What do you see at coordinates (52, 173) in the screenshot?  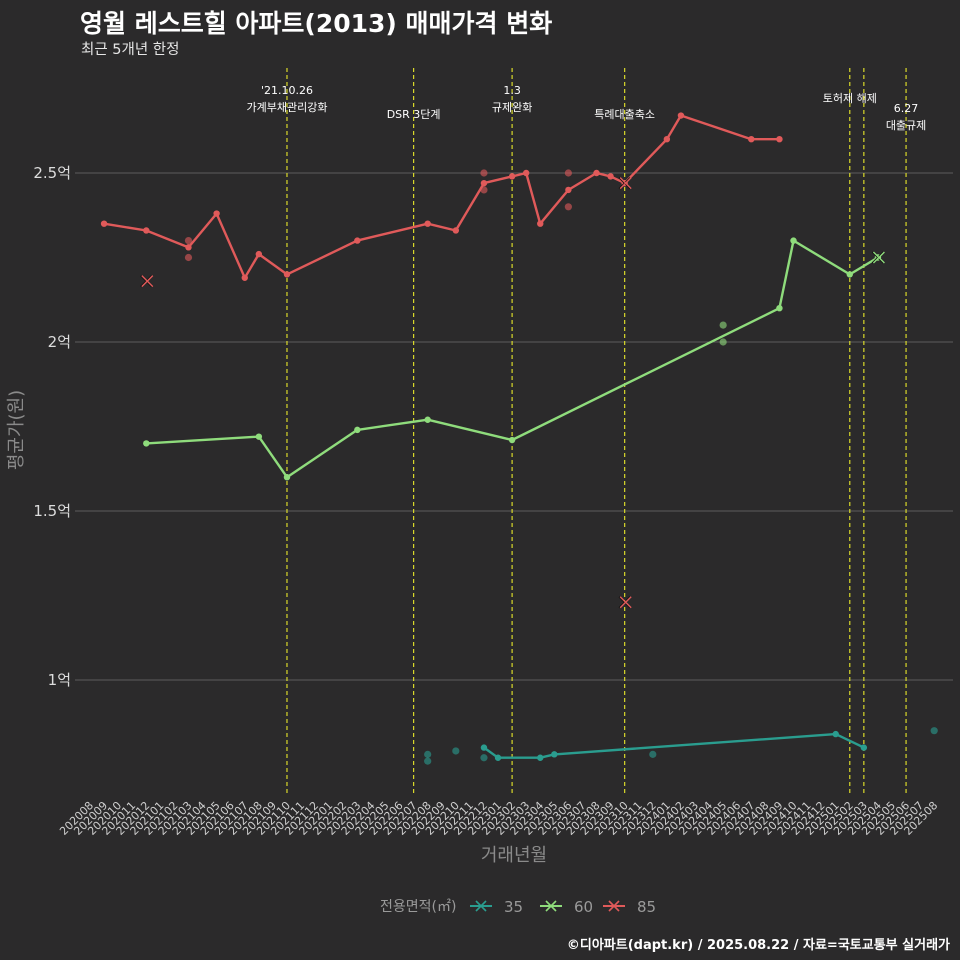 I see `y-tick-label: 2.5억` at bounding box center [52, 173].